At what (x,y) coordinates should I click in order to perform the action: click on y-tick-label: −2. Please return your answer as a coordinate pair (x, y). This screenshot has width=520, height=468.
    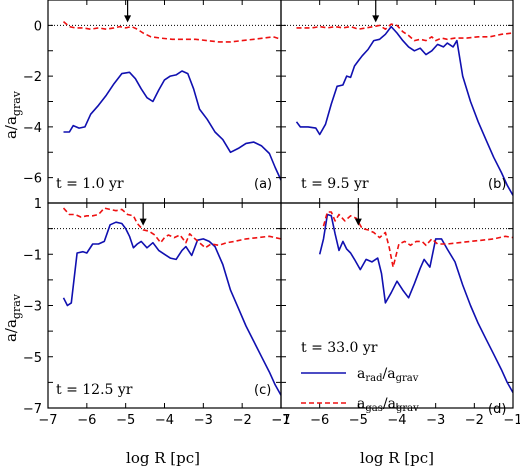
    Looking at the image, I should click on (32, 77).